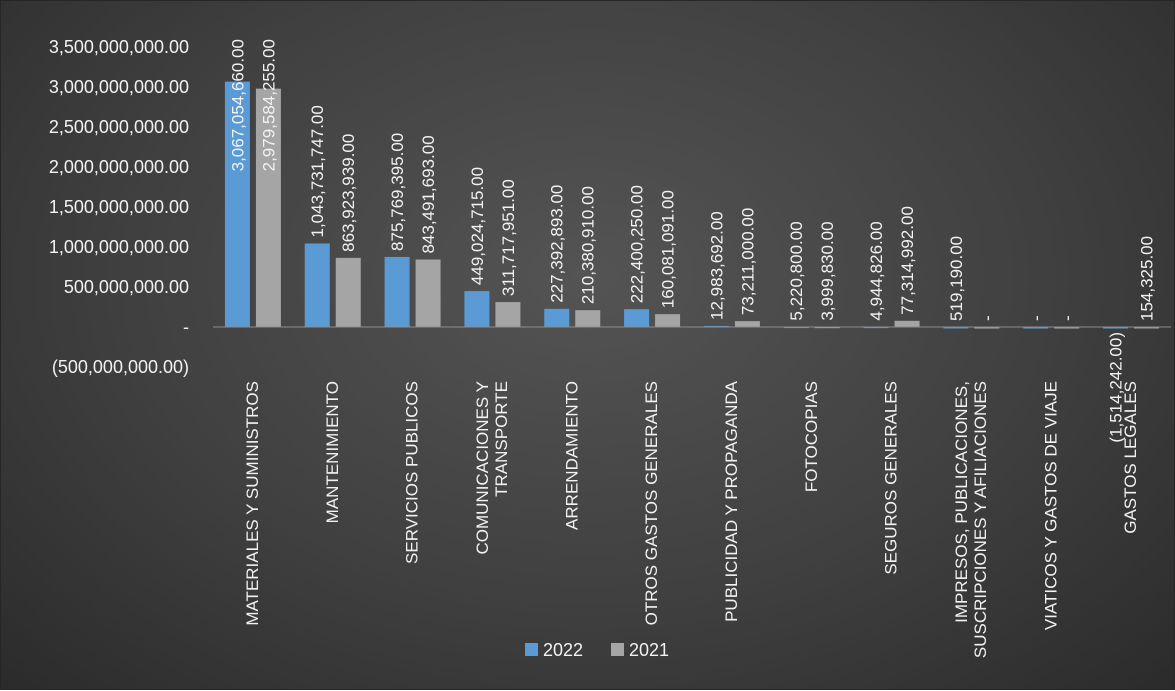  What do you see at coordinates (508, 237) in the screenshot?
I see `data-label-2021-4: 311,717,951.00` at bounding box center [508, 237].